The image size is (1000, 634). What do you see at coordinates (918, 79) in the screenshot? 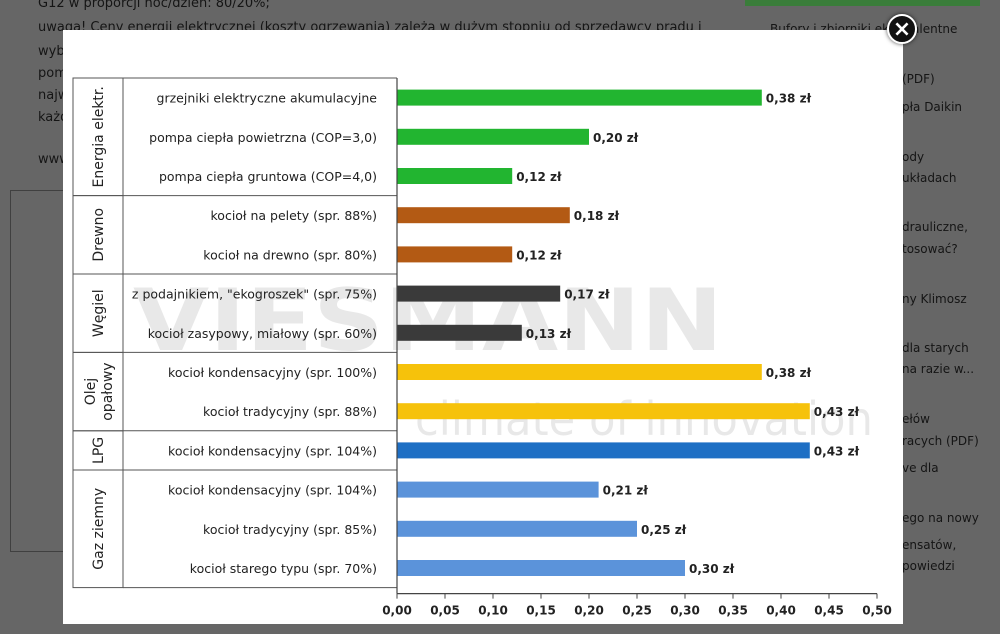
I see `sidebar-link: (PDF)` at bounding box center [918, 79].